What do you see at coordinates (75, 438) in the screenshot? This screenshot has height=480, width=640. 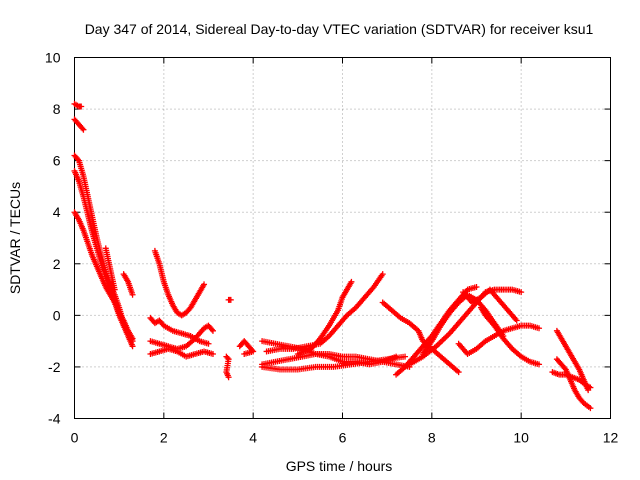 I see `x-tick-label: 0` at bounding box center [75, 438].